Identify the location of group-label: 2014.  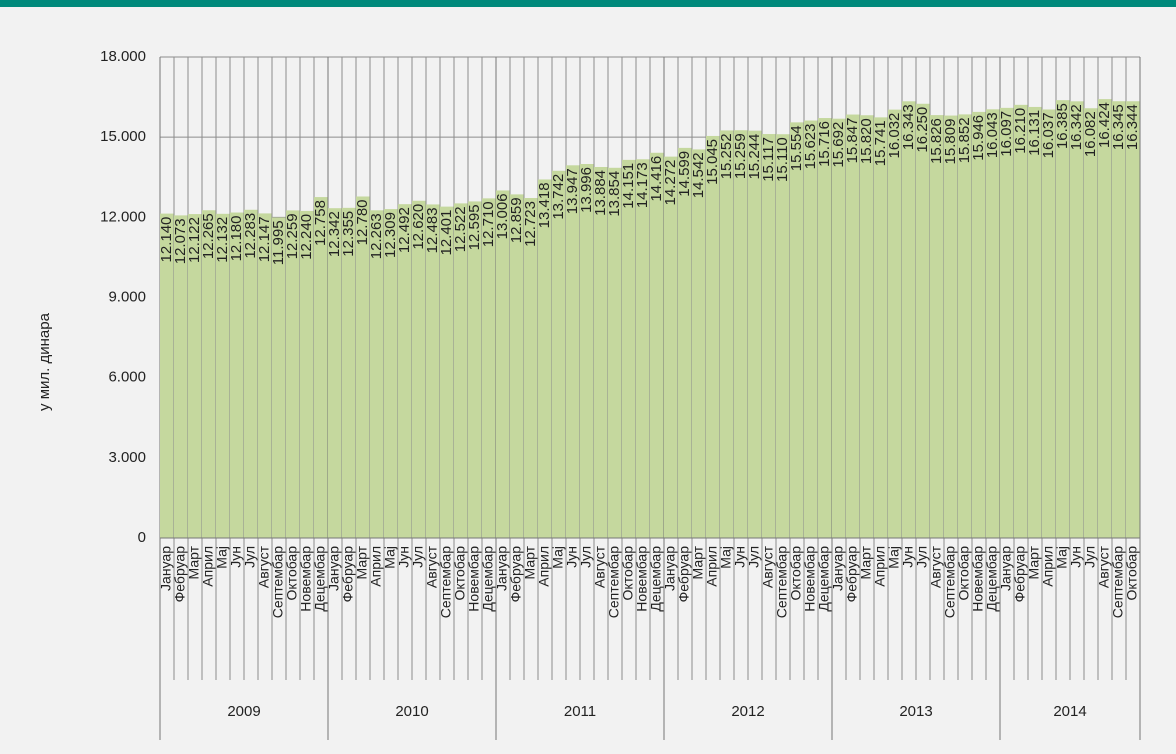
(1069, 711).